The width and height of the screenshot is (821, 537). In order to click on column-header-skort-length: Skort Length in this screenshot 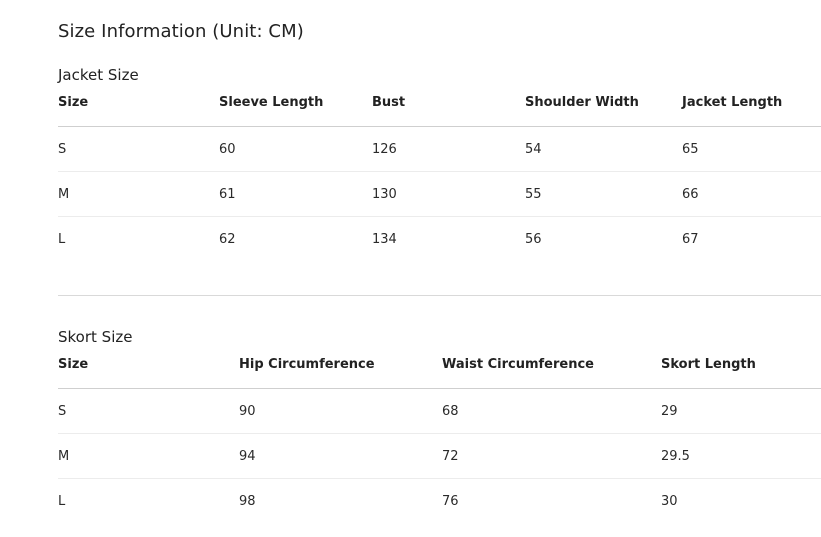, I will do `click(741, 372)`.